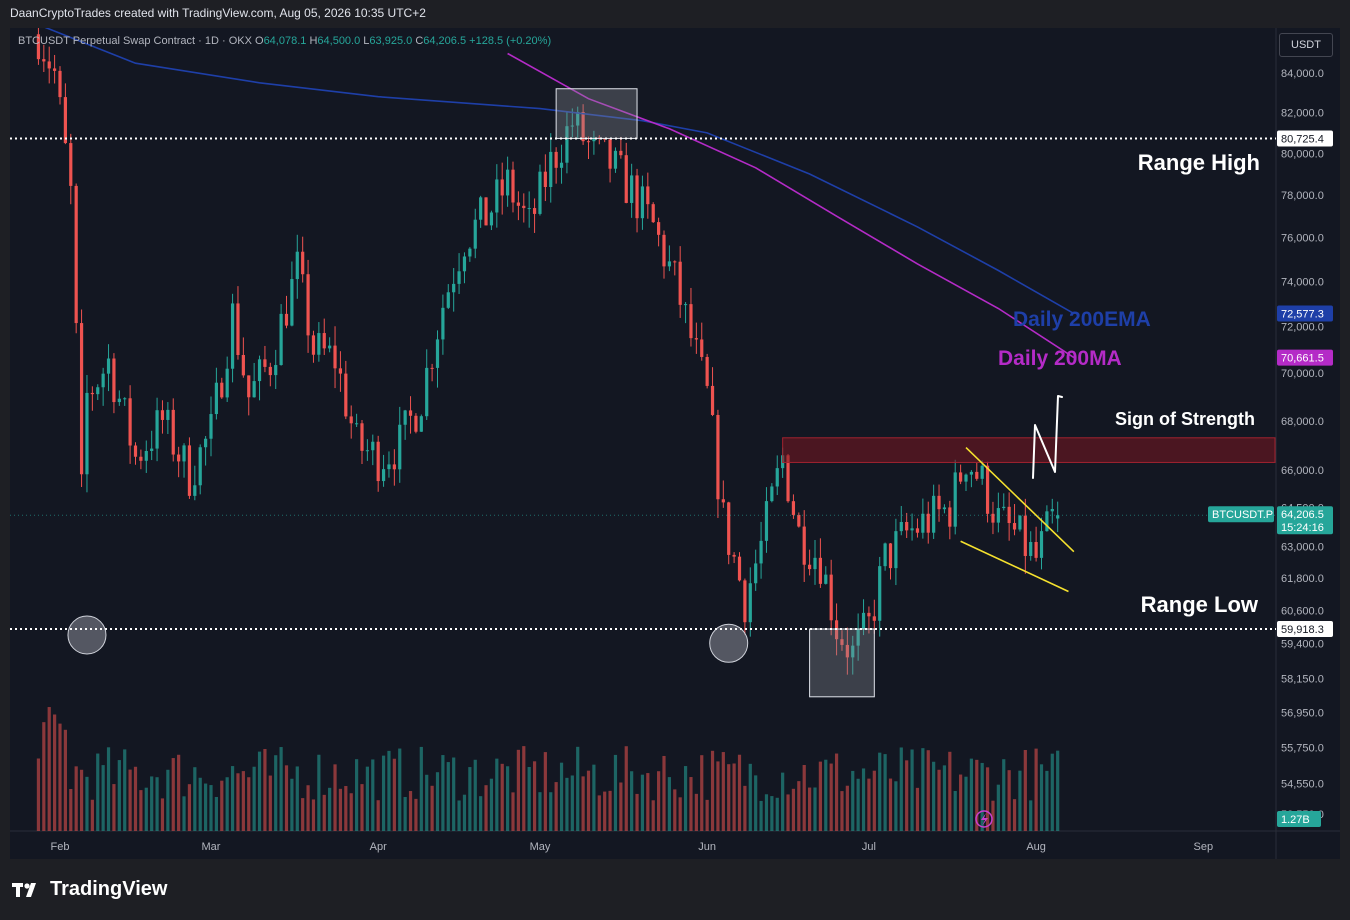 The image size is (1350, 920). I want to click on high-label: H, so click(313, 41).